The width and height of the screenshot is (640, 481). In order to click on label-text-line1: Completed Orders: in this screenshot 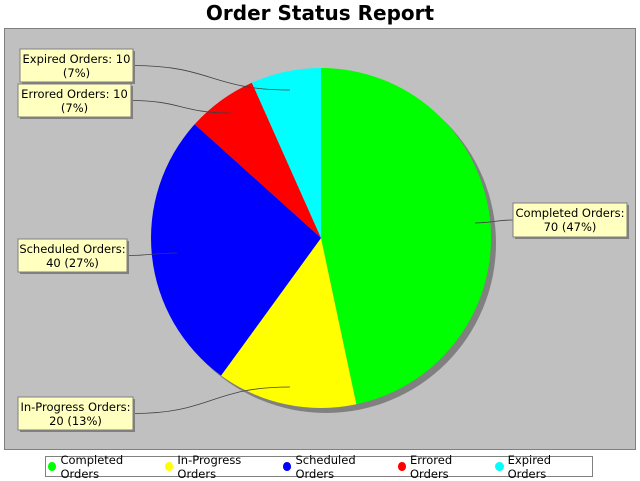, I will do `click(570, 213)`.